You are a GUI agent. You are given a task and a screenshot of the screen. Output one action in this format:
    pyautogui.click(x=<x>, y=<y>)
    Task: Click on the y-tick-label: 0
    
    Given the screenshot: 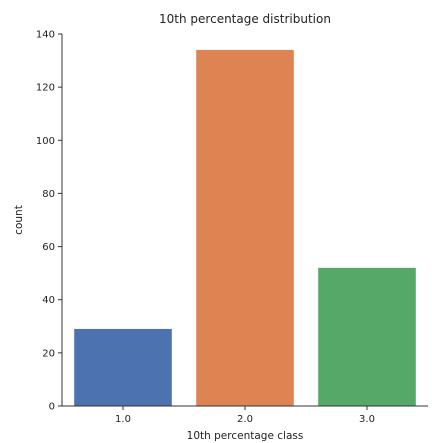 What is the action you would take?
    pyautogui.click(x=52, y=407)
    